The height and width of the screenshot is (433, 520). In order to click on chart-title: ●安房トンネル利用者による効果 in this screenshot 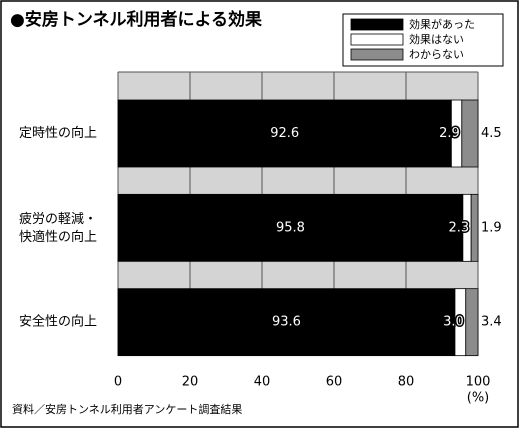, I will do `click(136, 19)`.